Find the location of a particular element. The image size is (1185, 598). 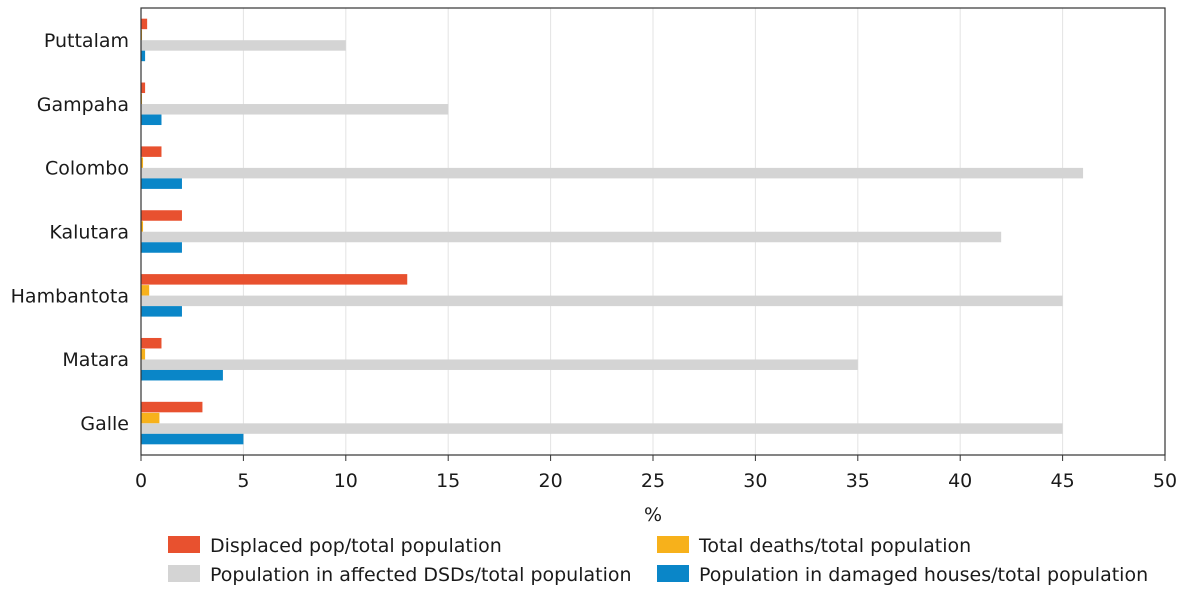

x-tick-label: 50 is located at coordinates (1165, 481).